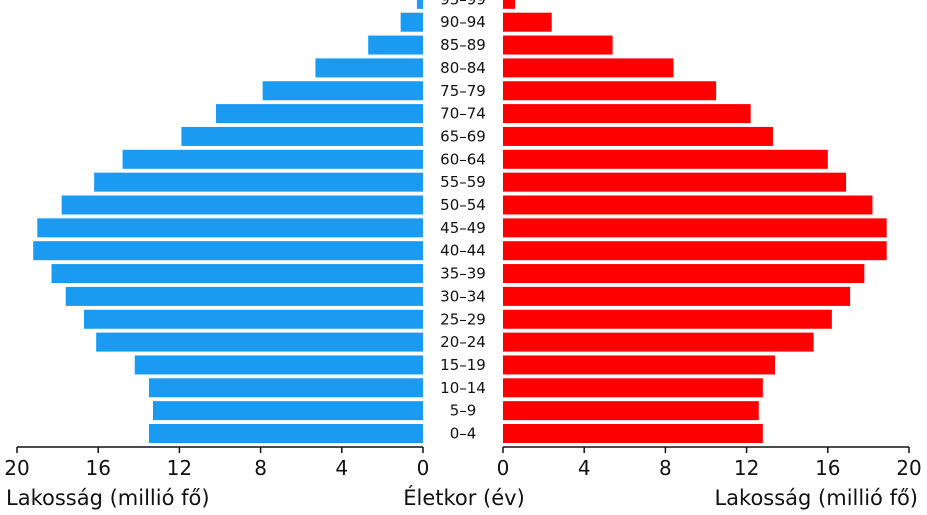  Describe the element at coordinates (463, 251) in the screenshot. I see `age-label-8: 40–44` at that location.